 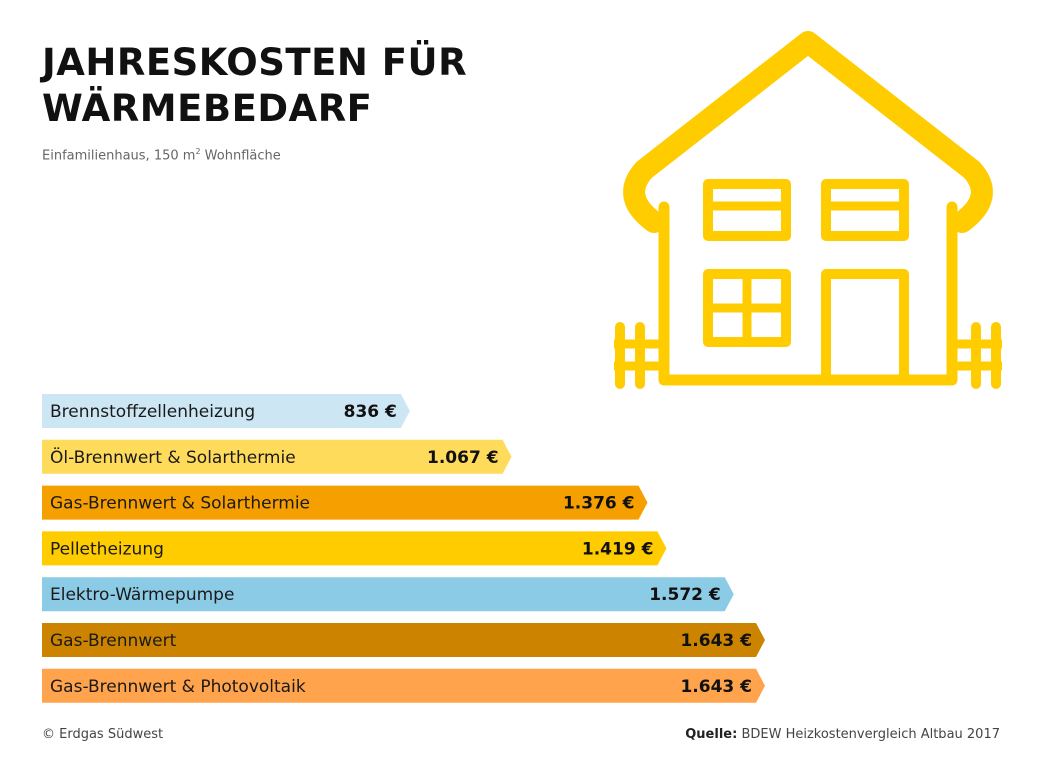 I want to click on bar-row: Pelletheizung 1.419 €, so click(x=354, y=548).